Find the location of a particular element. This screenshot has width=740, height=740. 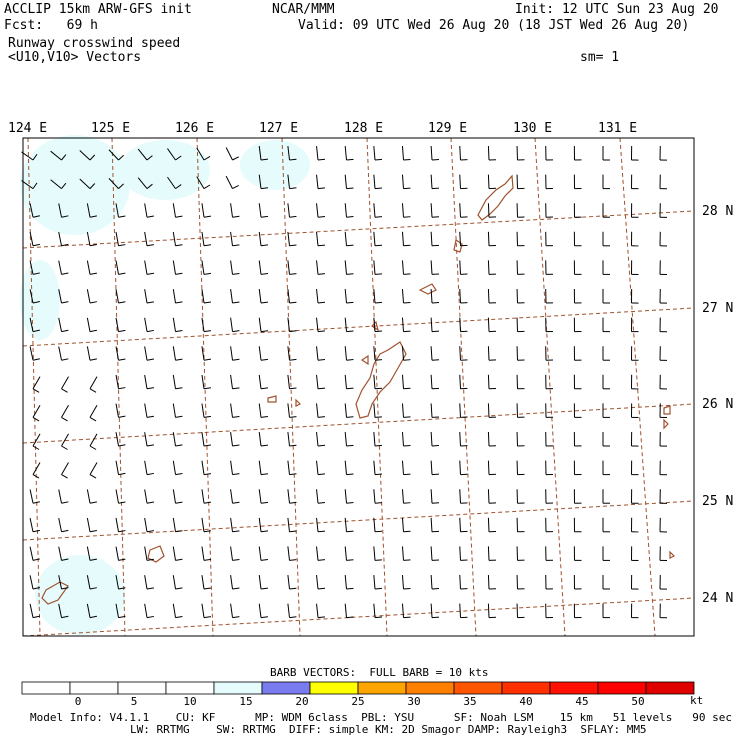

vector-label: <U10,V10> Vectors is located at coordinates (75, 57).